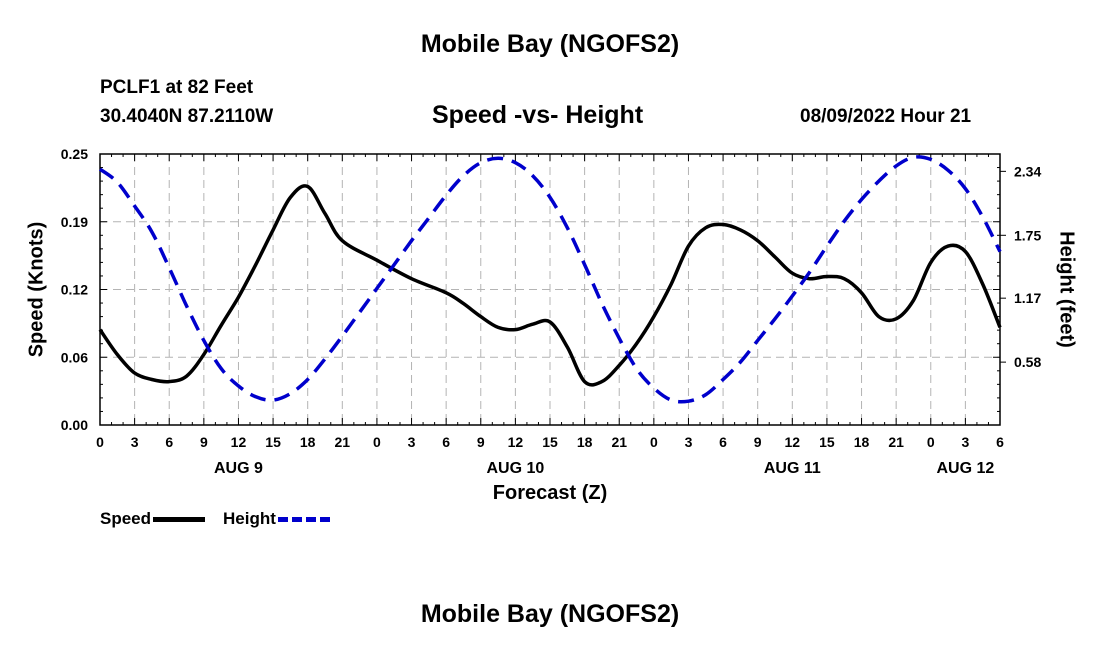 The height and width of the screenshot is (650, 1100). I want to click on x-date-label: AUG 12, so click(965, 468).